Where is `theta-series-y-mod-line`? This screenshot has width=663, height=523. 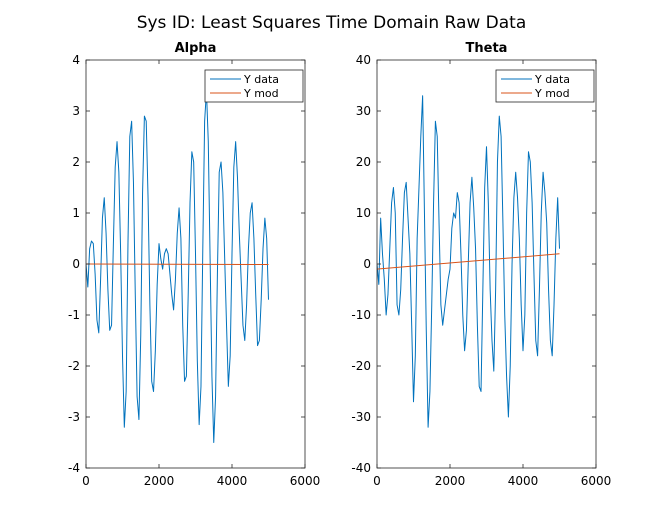 theta-series-y-mod-line is located at coordinates (468, 261).